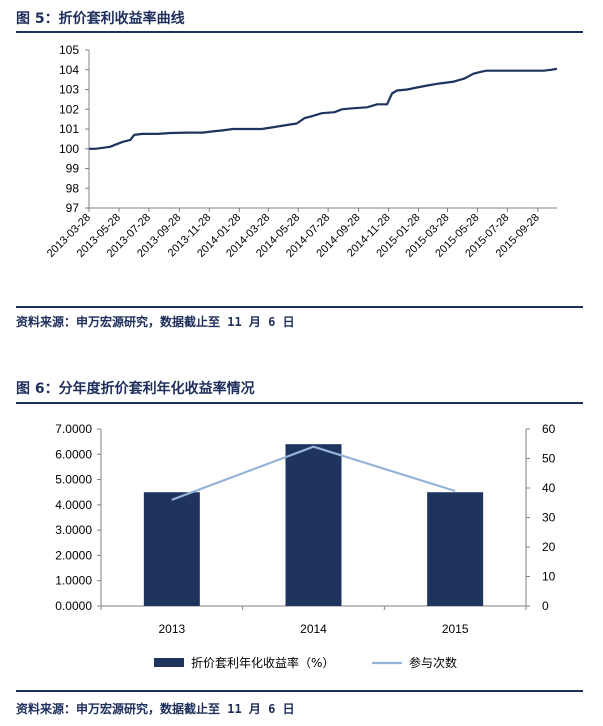  Describe the element at coordinates (69, 129) in the screenshot. I see `y-tick-label: 101` at that location.